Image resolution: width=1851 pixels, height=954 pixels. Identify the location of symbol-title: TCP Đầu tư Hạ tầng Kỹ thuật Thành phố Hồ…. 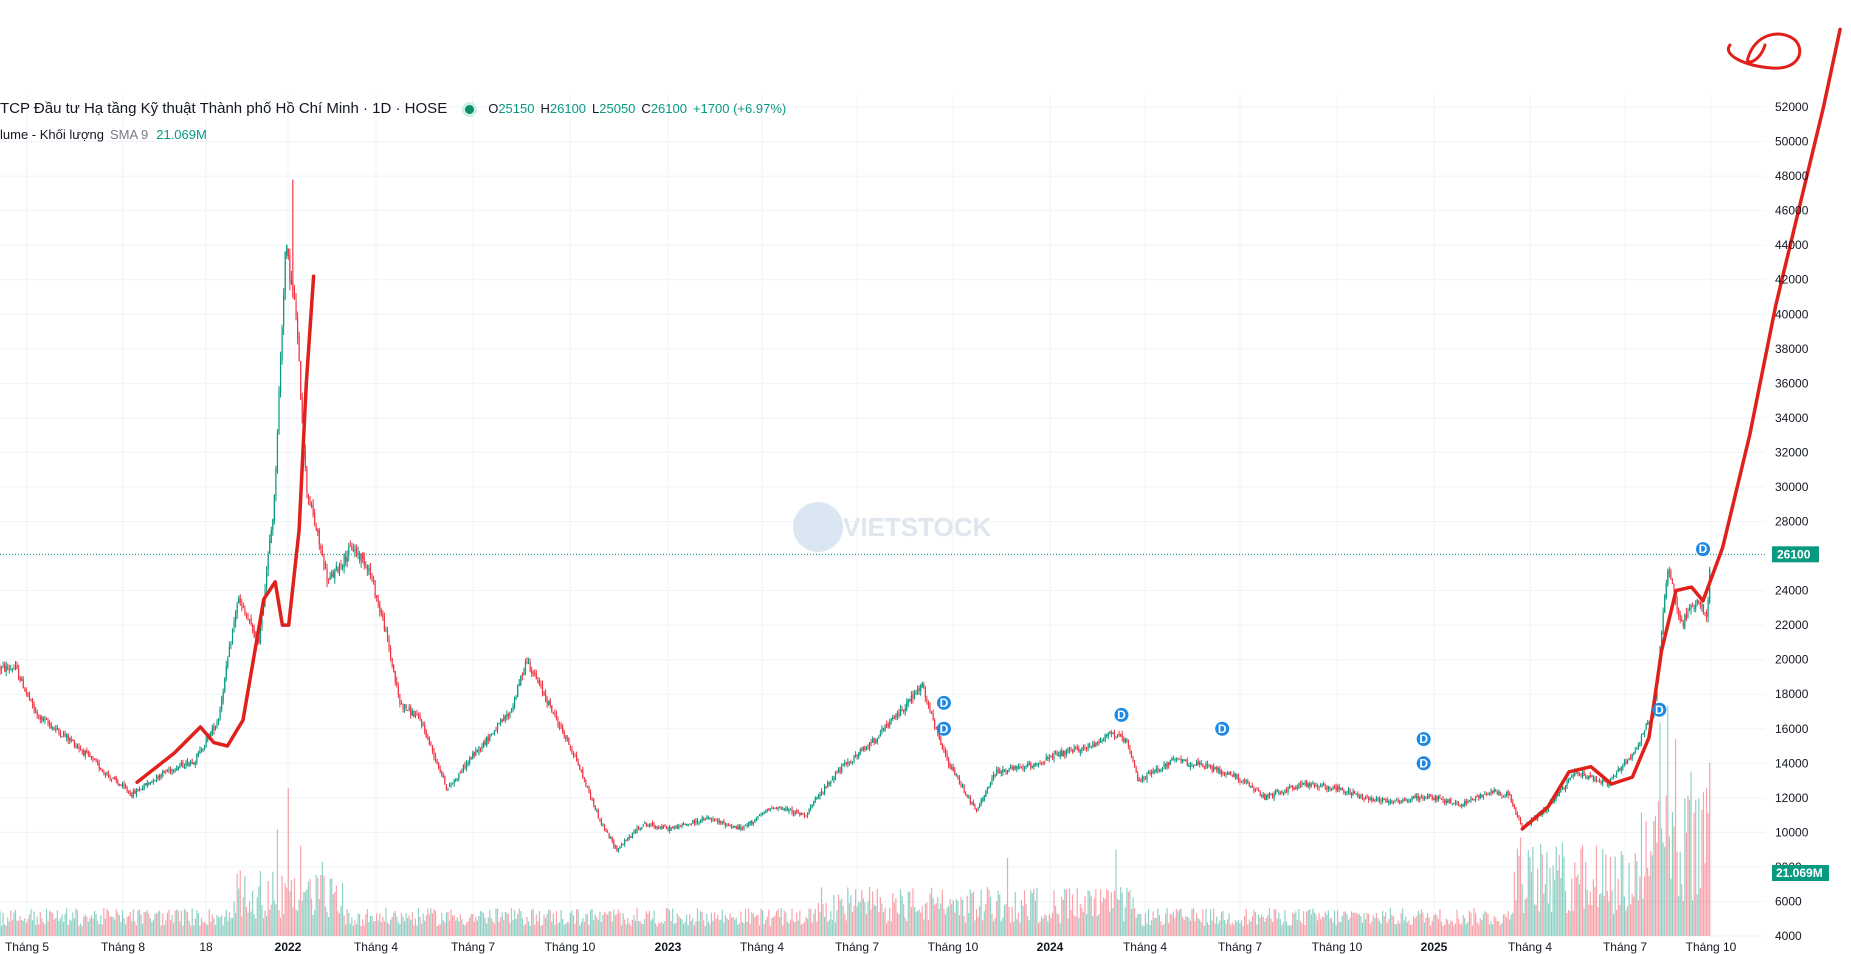
(224, 108).